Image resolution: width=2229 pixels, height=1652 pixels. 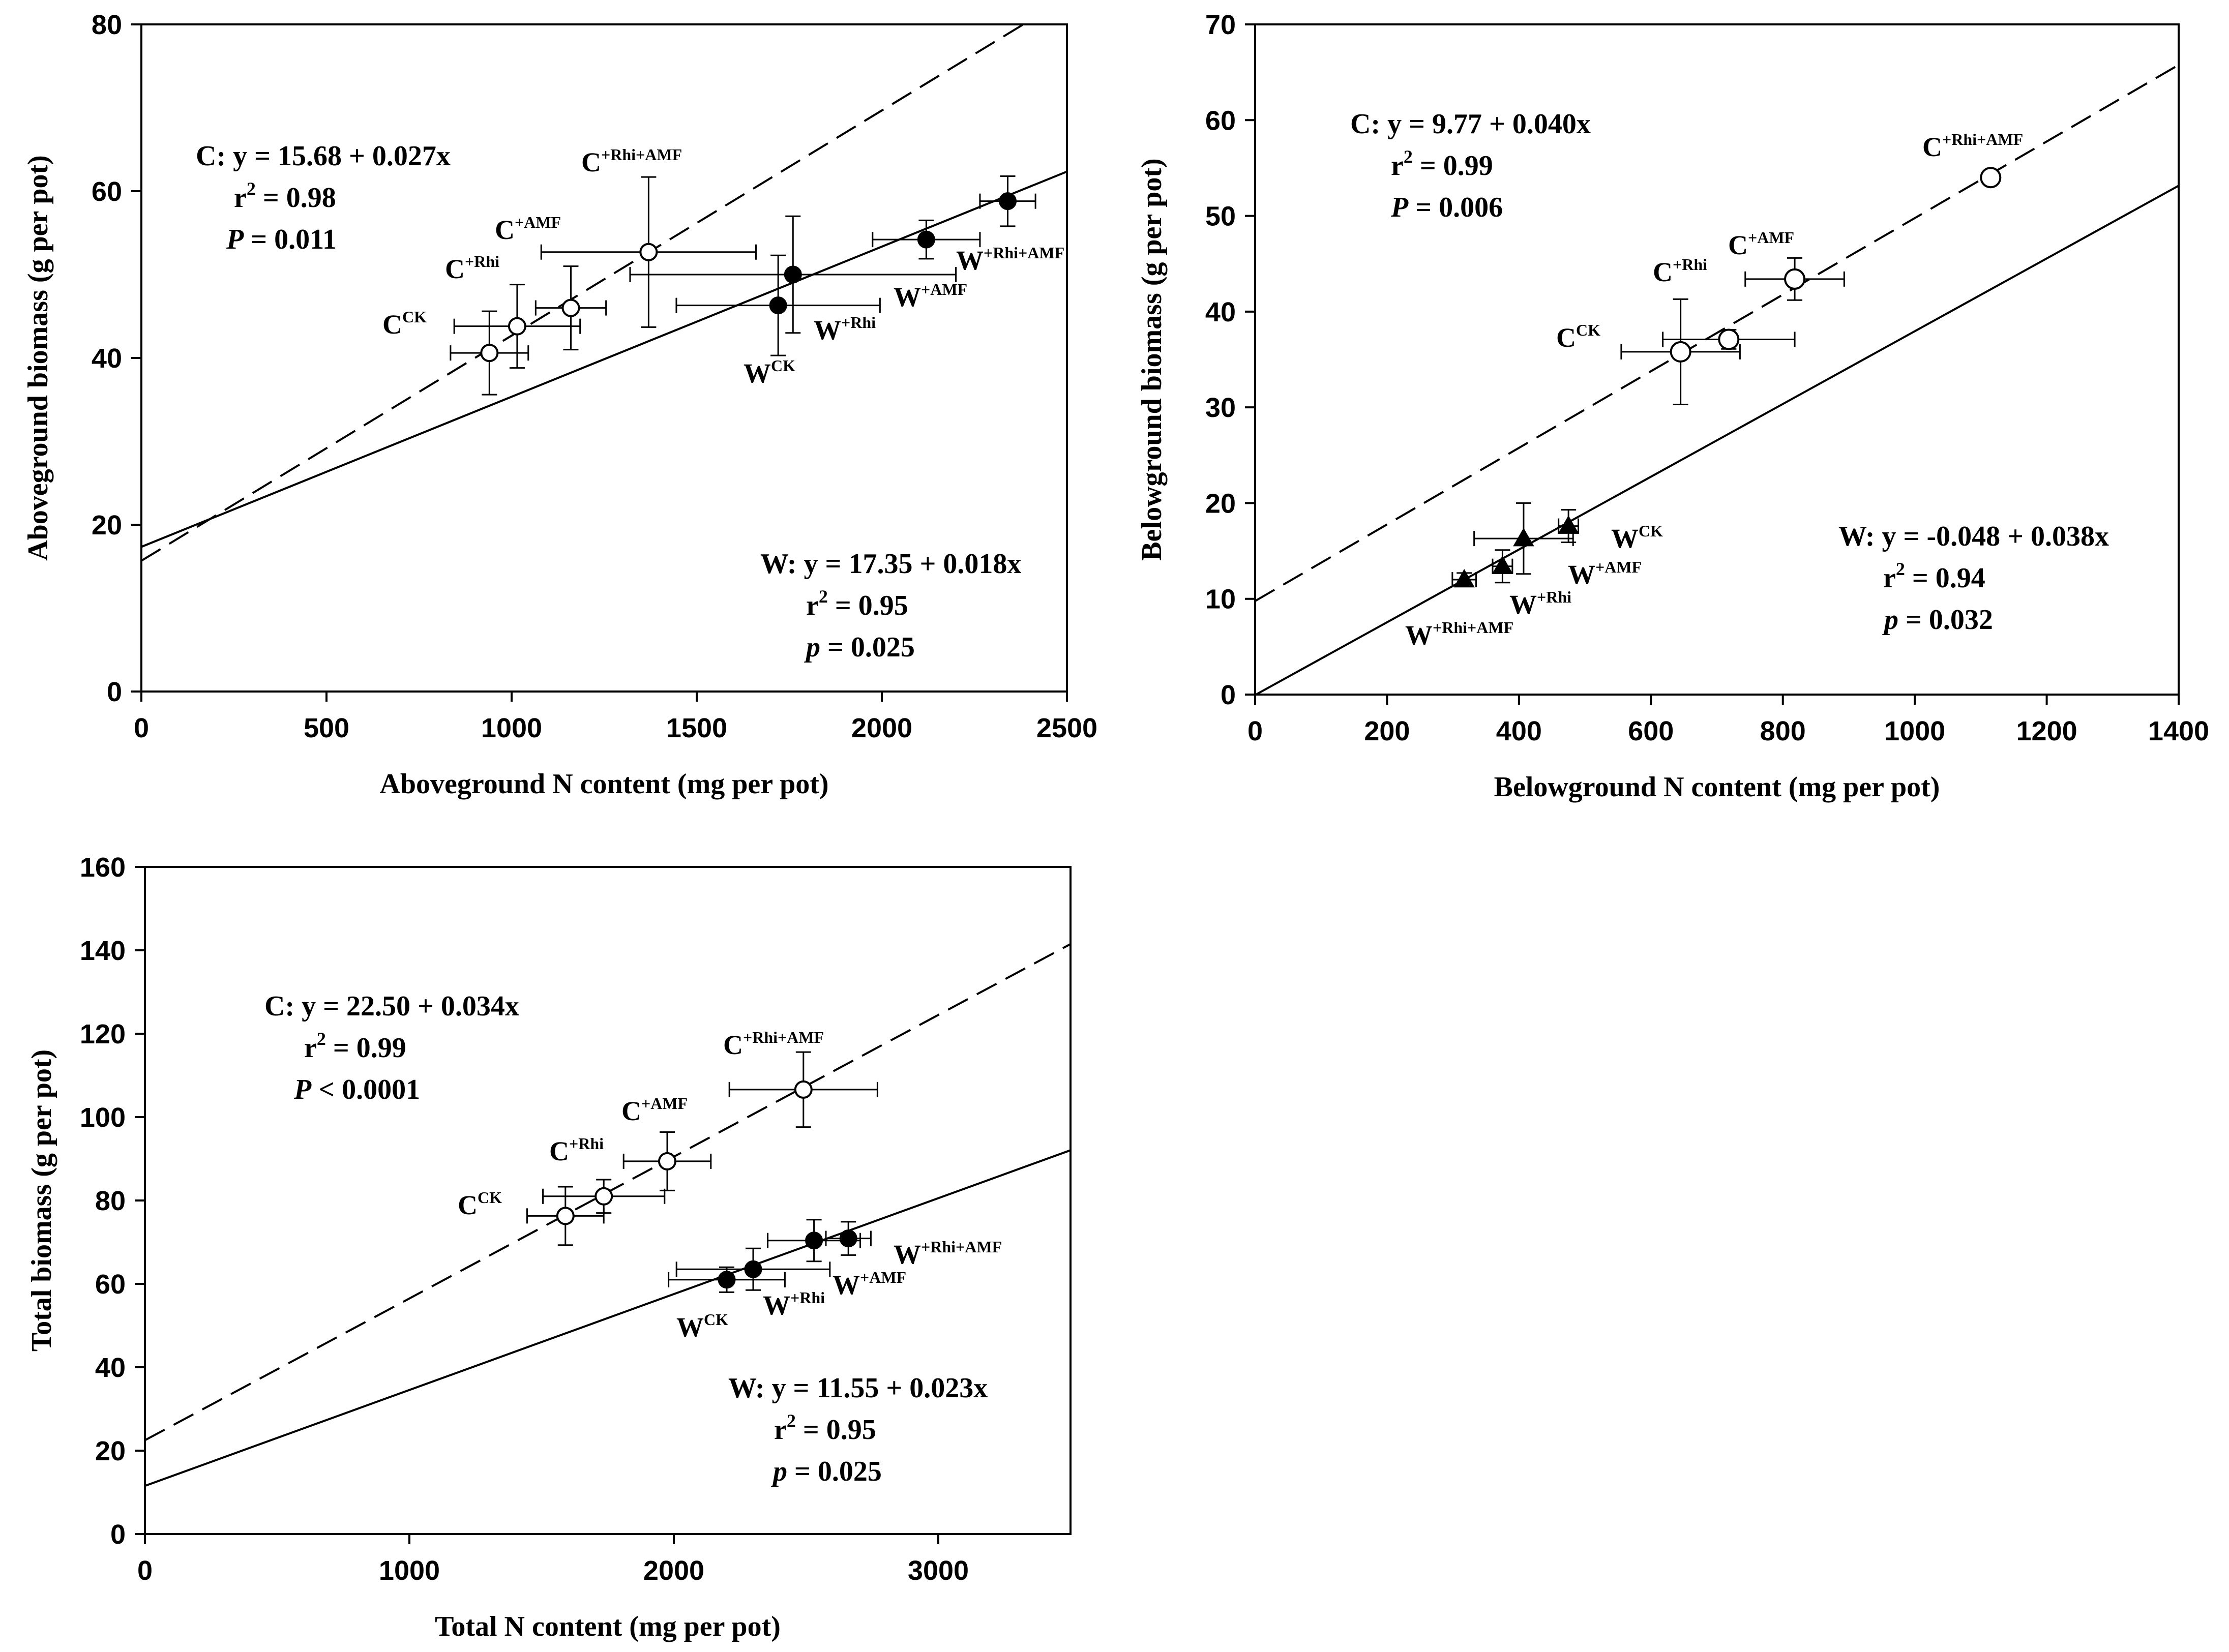 I want to click on p-value-value: < 0.0001, so click(x=366, y=1089).